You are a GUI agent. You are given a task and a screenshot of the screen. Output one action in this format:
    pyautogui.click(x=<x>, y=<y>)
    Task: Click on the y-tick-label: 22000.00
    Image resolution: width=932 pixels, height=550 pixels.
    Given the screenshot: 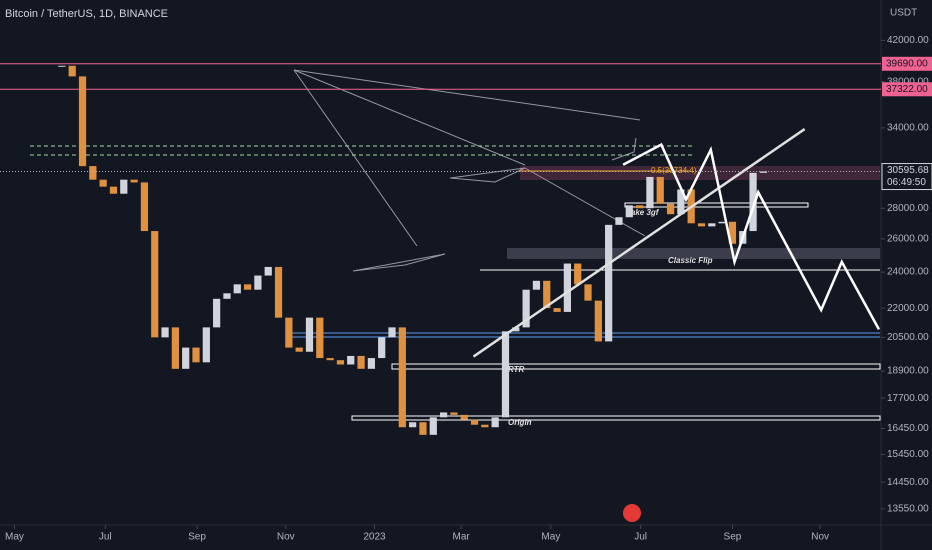 What is the action you would take?
    pyautogui.click(x=908, y=308)
    